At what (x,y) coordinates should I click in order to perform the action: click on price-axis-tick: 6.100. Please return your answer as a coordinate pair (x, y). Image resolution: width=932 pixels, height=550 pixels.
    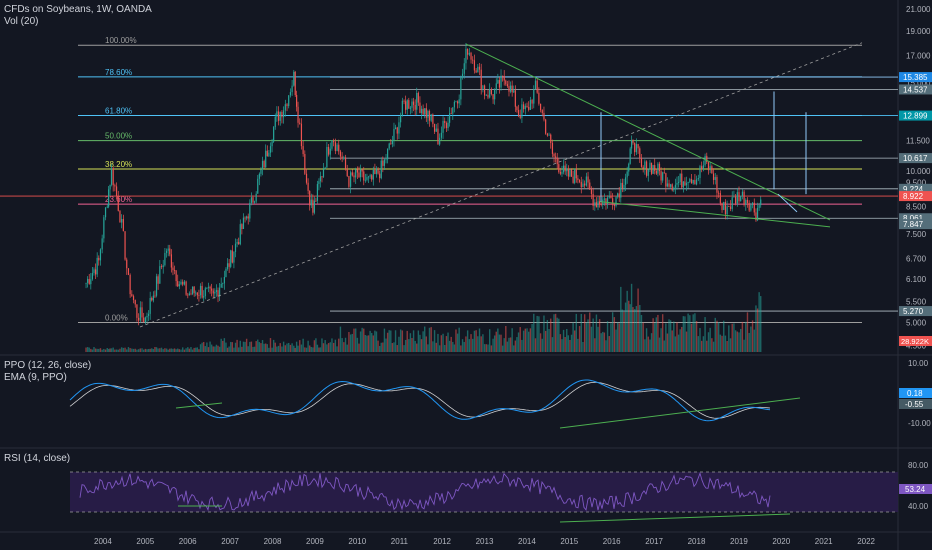
    Looking at the image, I should click on (916, 279).